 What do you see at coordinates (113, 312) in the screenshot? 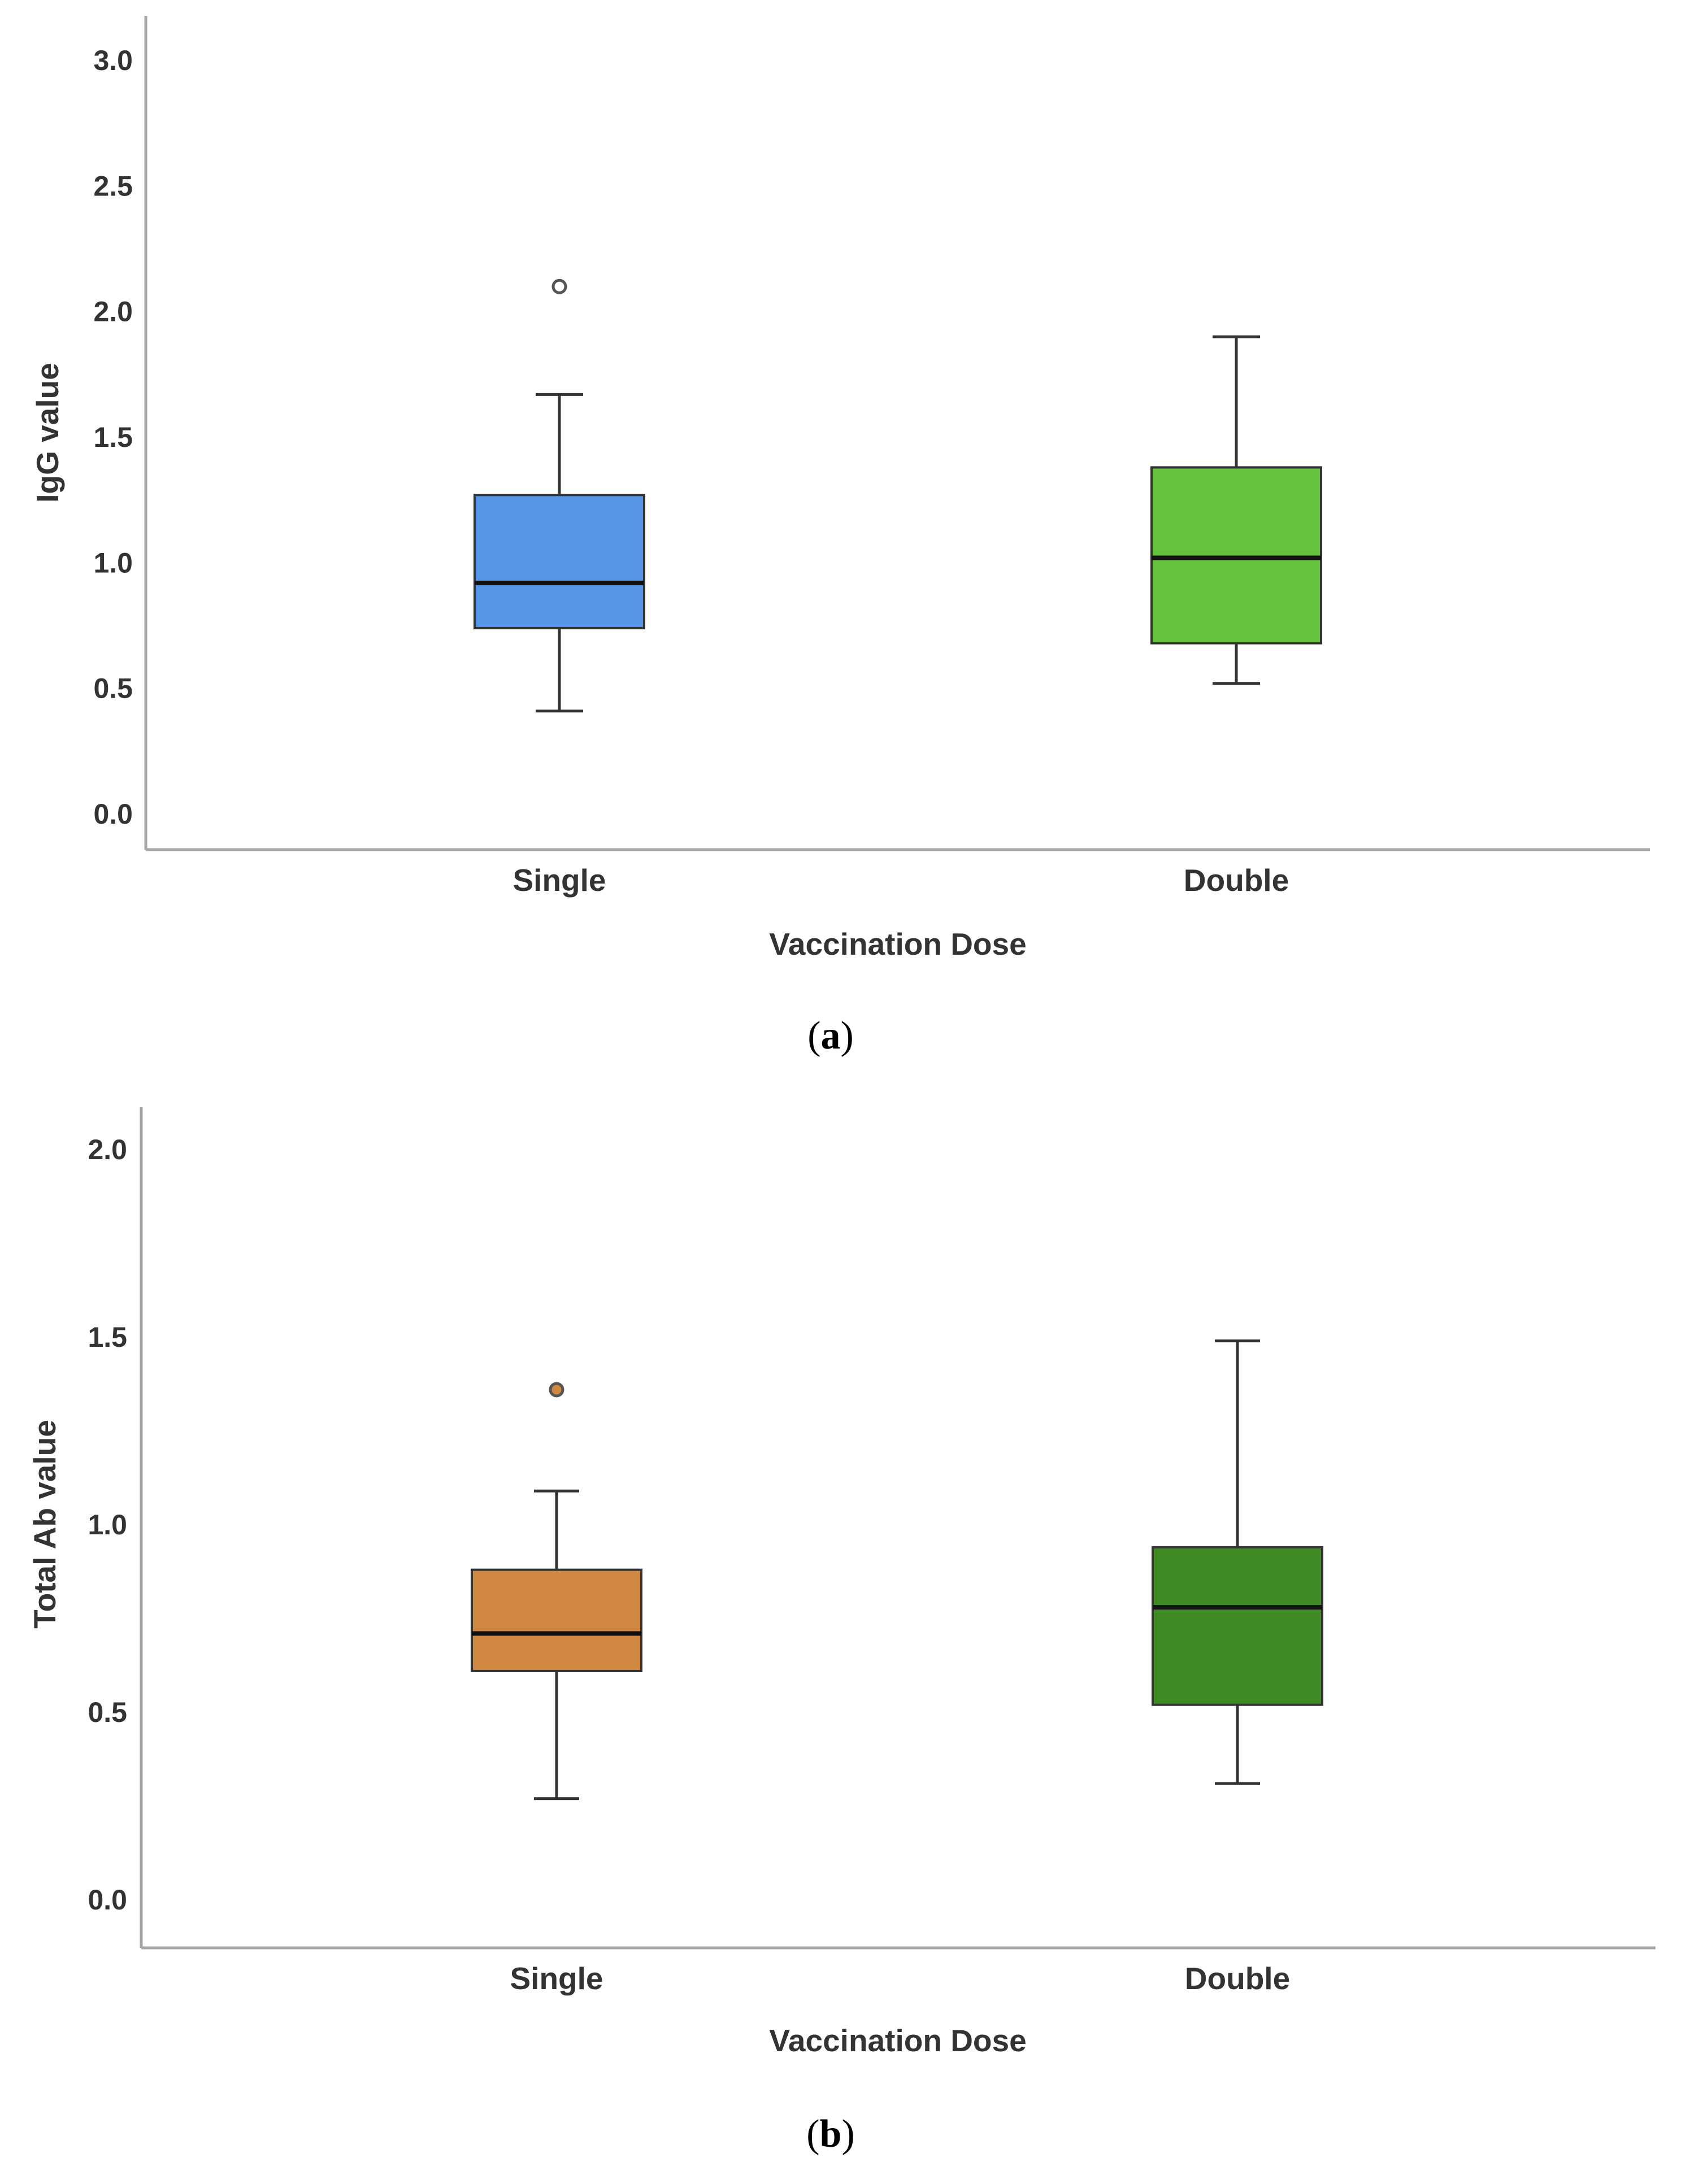
I see `panel-a-y-tick-label: 2.0` at bounding box center [113, 312].